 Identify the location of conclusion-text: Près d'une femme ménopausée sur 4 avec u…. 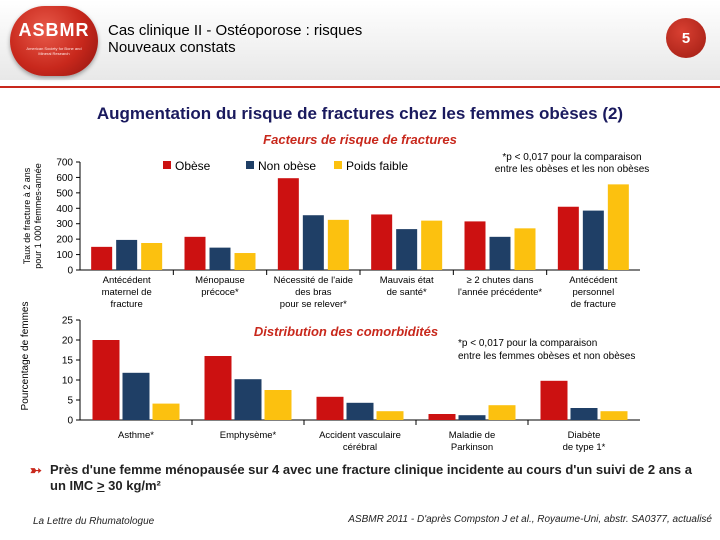
(375, 478).